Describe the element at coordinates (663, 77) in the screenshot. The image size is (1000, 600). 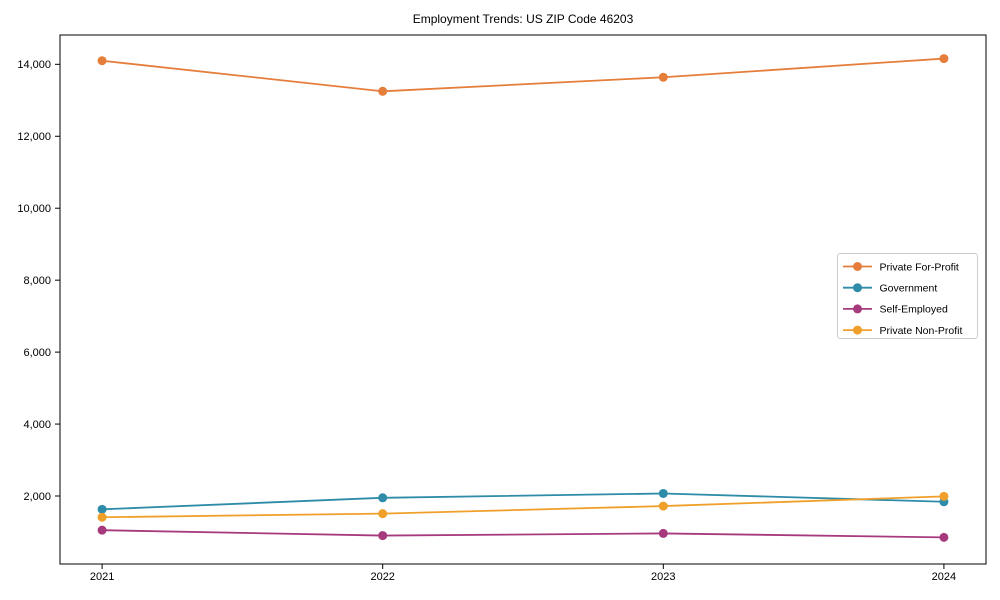
I see `data-point-private-for-profit-2023` at that location.